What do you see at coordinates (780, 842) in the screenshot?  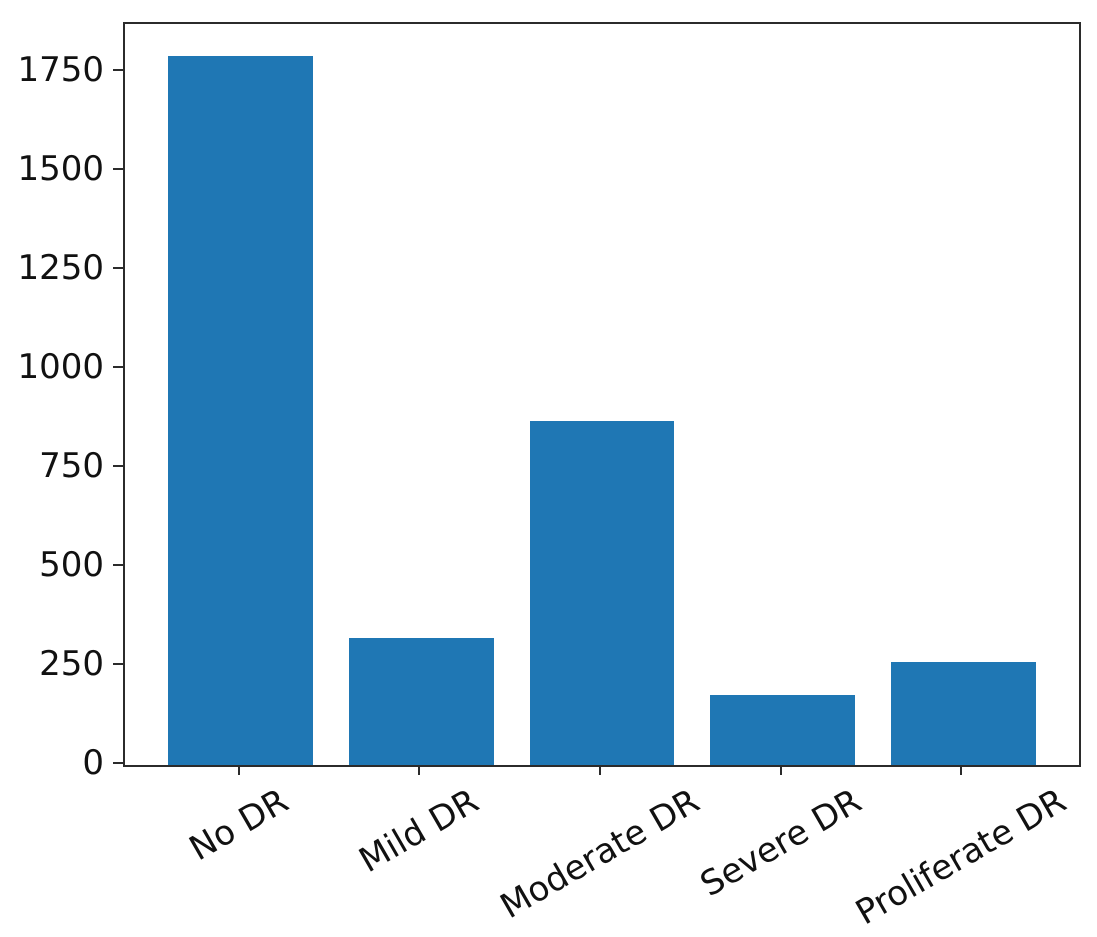 I see `x-tick-label-severe-dr: Severe DR` at bounding box center [780, 842].